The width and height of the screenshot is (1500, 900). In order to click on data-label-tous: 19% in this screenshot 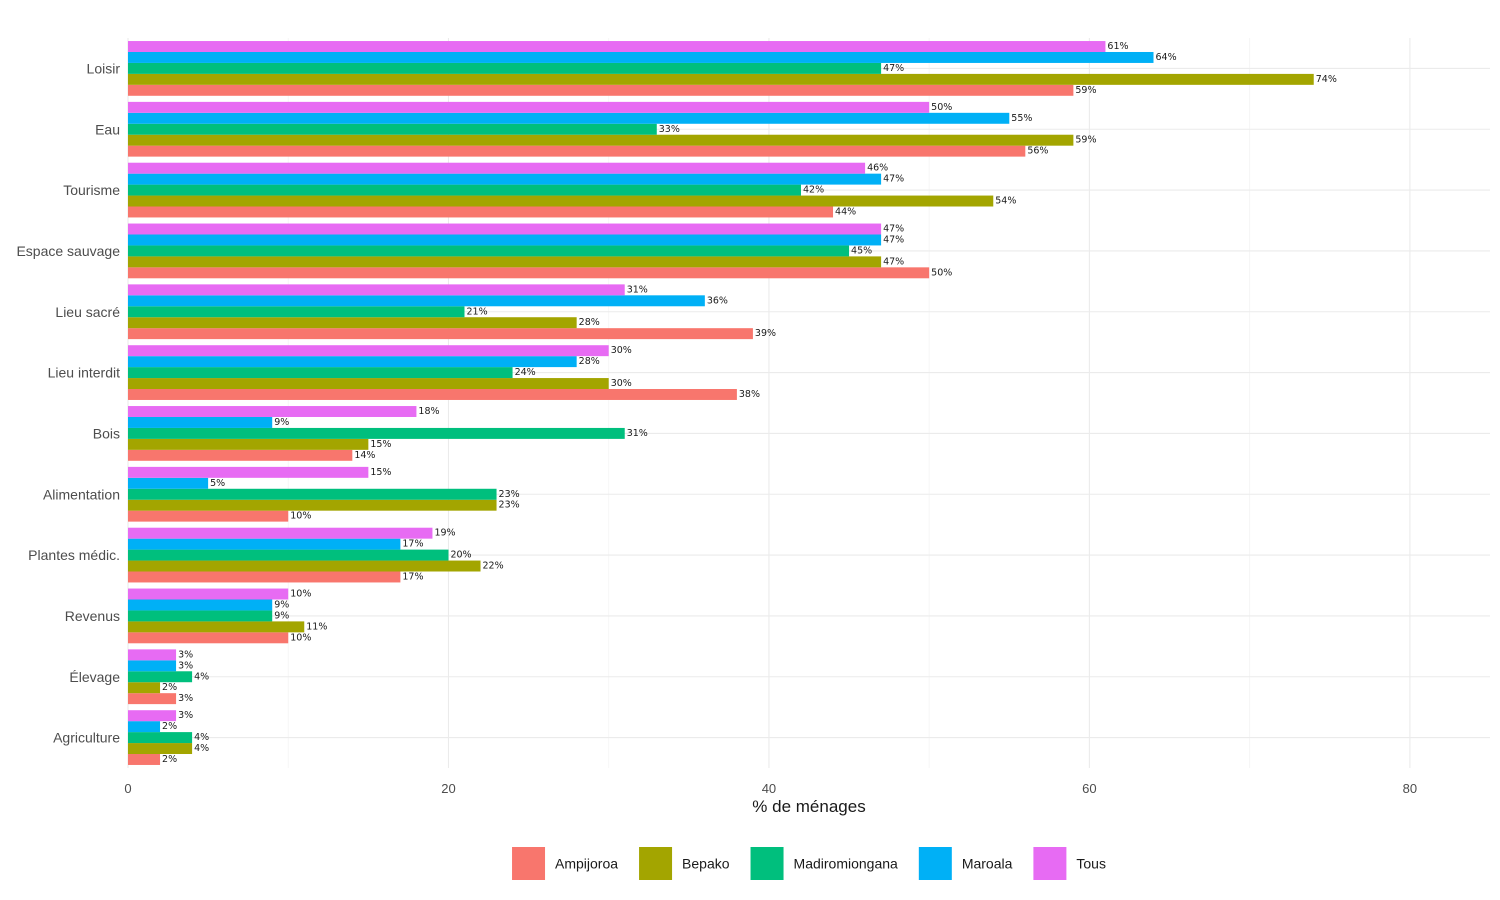, I will do `click(444, 533)`.